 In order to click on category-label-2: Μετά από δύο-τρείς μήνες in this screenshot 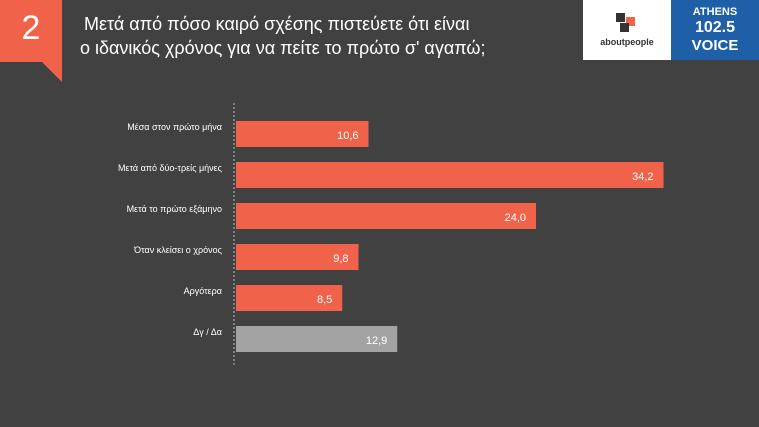, I will do `click(170, 168)`.